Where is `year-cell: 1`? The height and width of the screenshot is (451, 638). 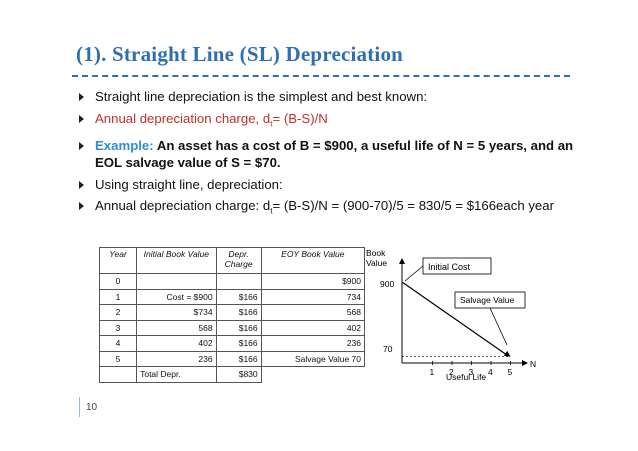
year-cell: 1 is located at coordinates (118, 296).